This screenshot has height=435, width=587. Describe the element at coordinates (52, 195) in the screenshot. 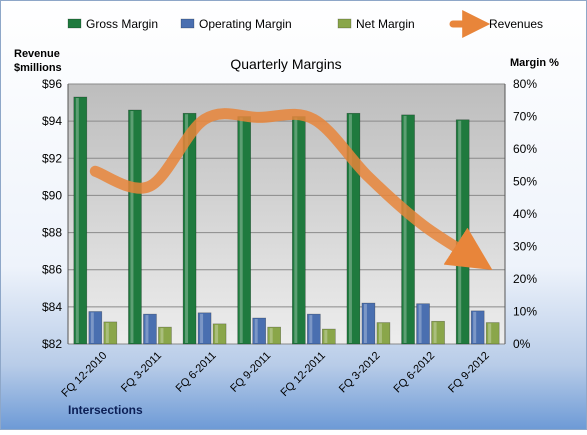

I see `left-tick-label: $90` at that location.